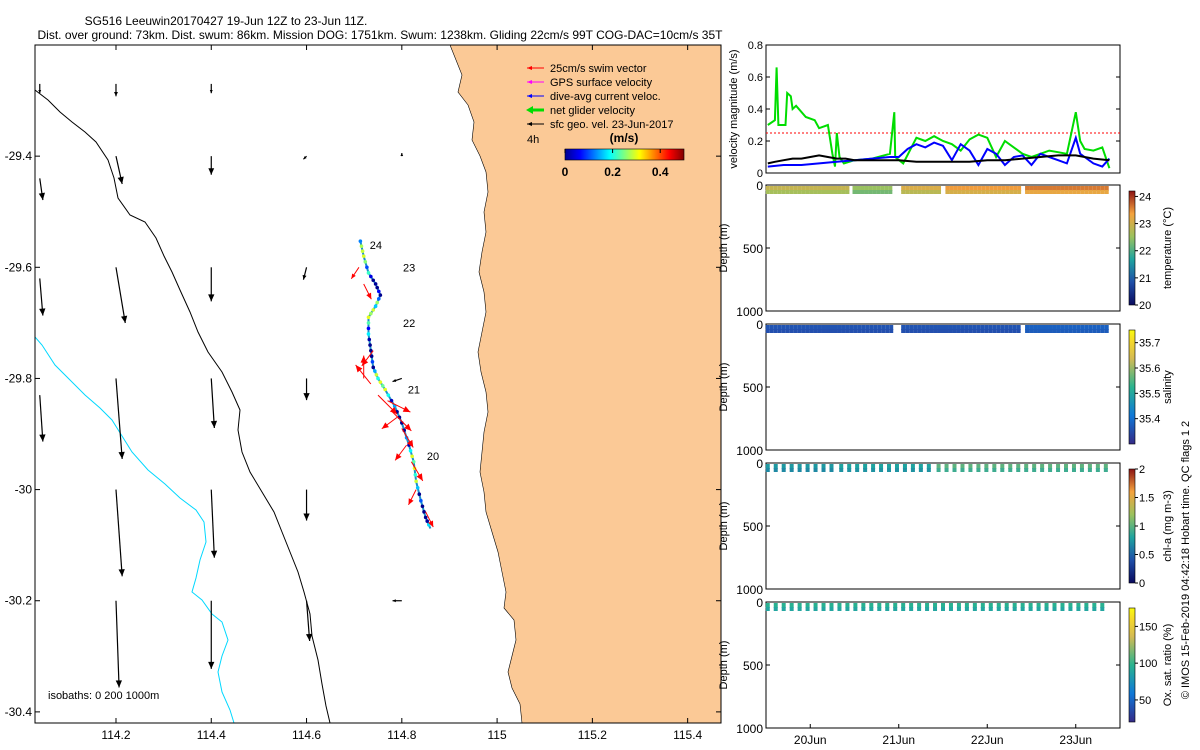 The width and height of the screenshot is (1200, 750). I want to click on map-y-tick-label: -30.4, so click(19, 712).